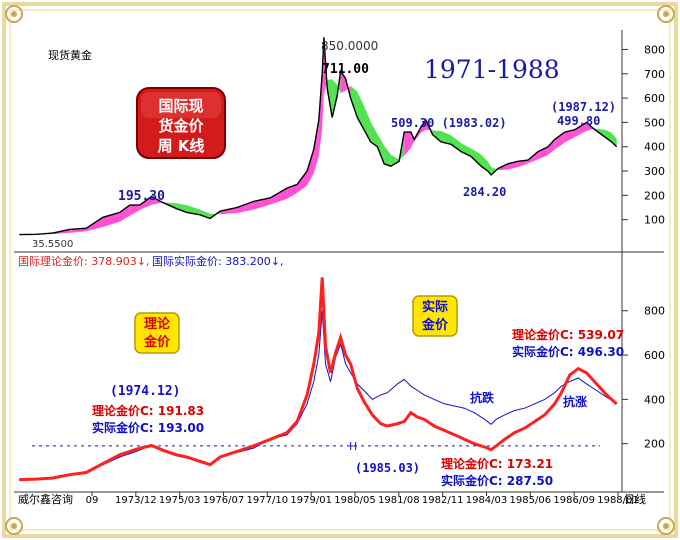 The width and height of the screenshot is (680, 540). Describe the element at coordinates (635, 499) in the screenshot. I see `x-axis-unit-label: 日线` at that location.